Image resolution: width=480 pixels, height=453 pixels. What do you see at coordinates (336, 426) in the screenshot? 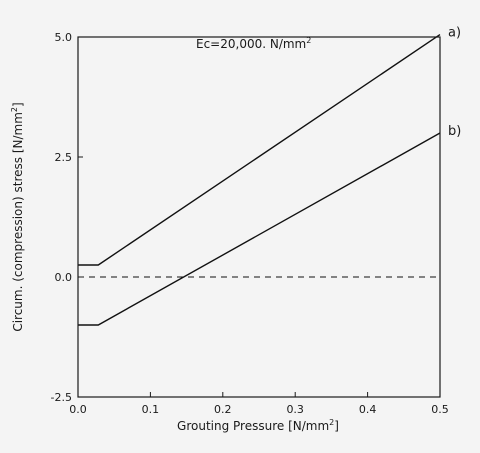
I see `x-axis-title-end: ]` at bounding box center [336, 426].